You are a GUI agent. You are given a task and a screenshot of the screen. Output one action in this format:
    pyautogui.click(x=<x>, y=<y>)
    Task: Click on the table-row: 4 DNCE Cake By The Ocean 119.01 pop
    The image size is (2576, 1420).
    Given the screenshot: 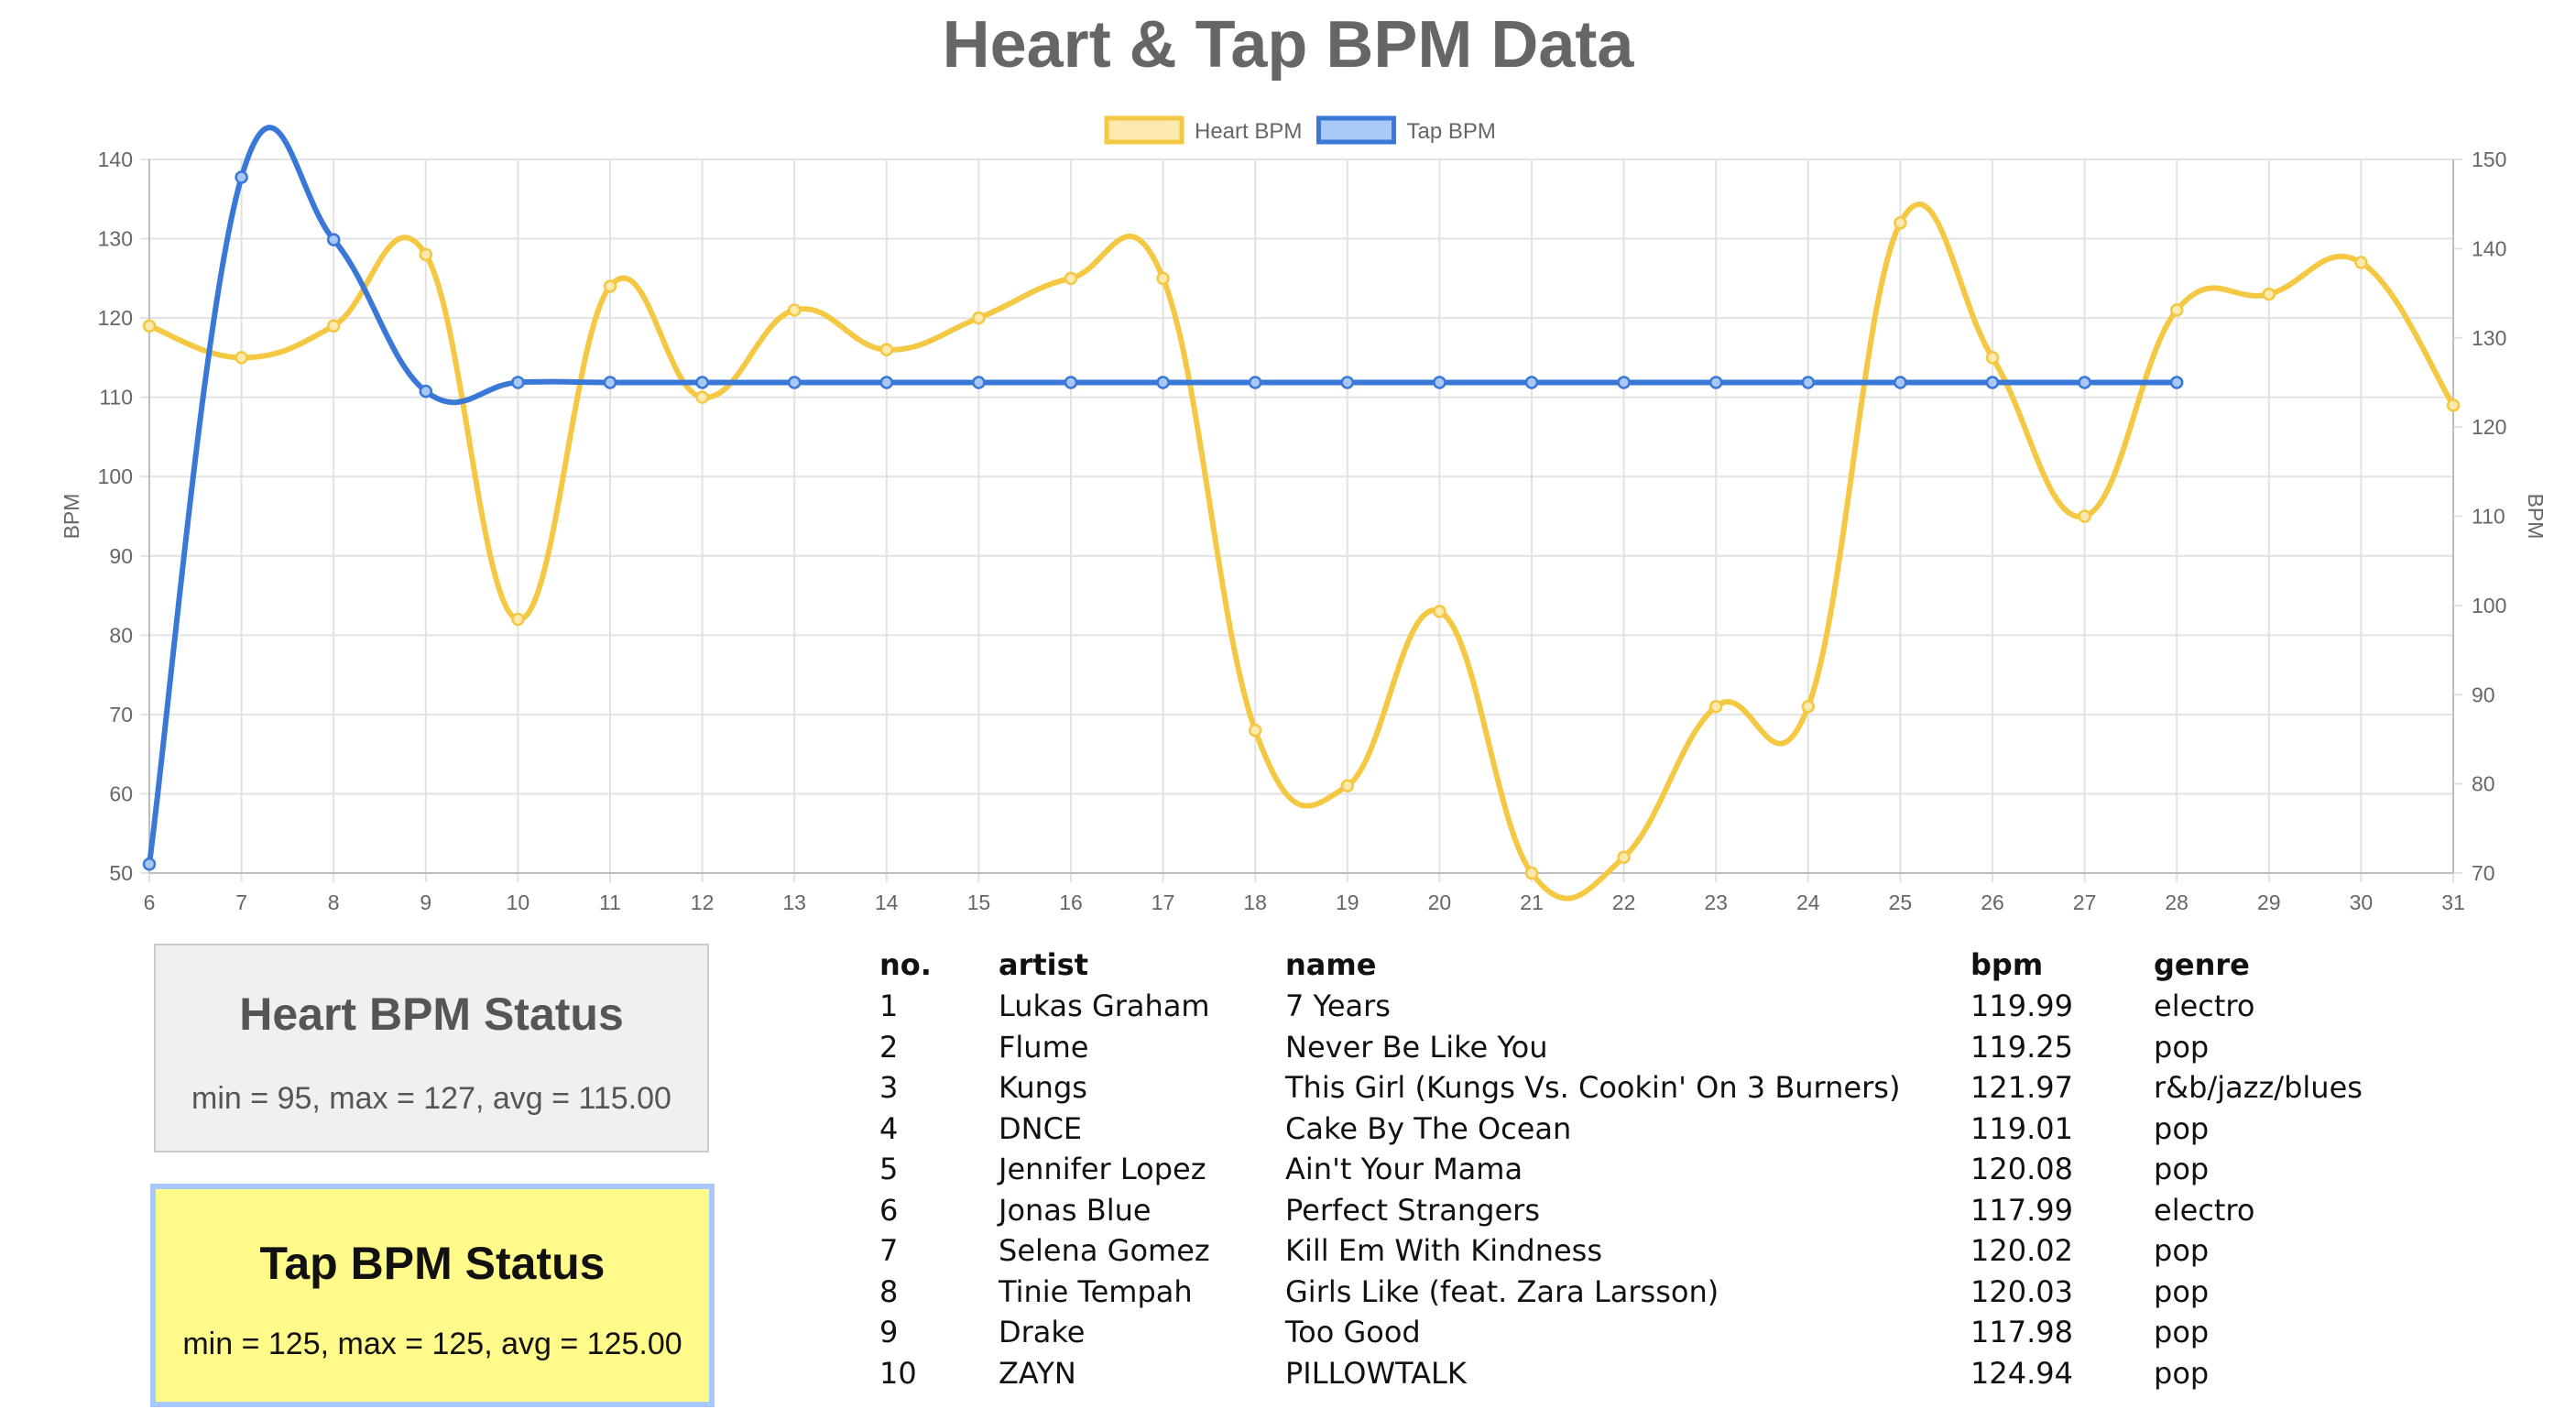 What is the action you would take?
    pyautogui.click(x=1645, y=1129)
    